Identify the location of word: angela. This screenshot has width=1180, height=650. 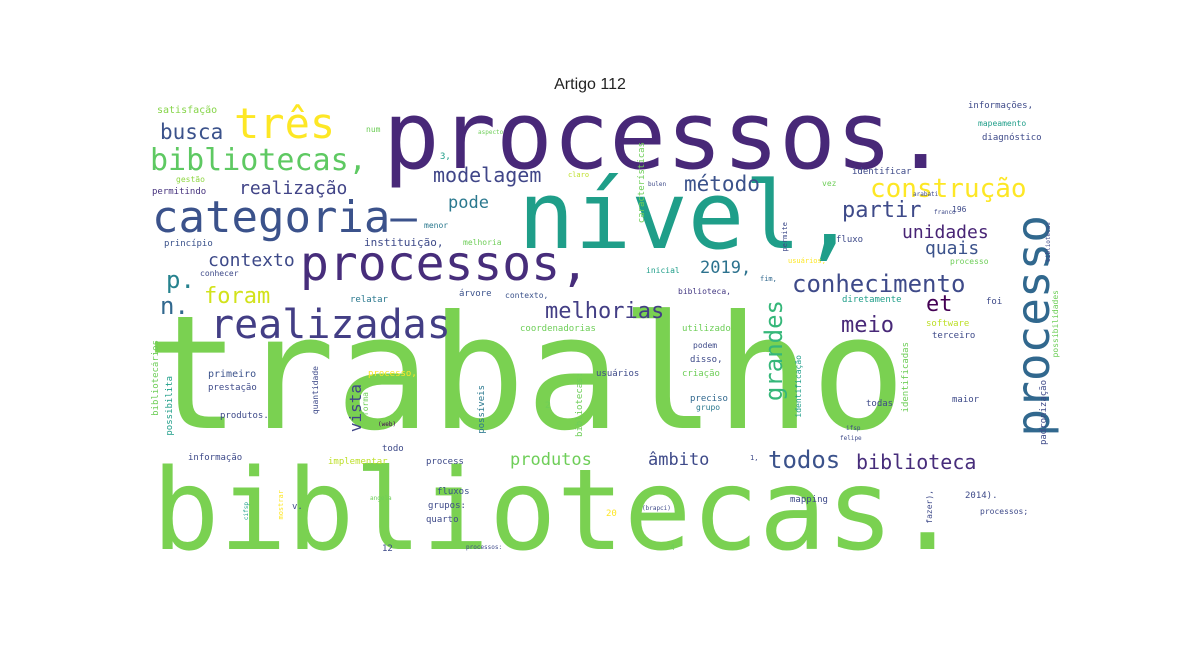
(381, 498).